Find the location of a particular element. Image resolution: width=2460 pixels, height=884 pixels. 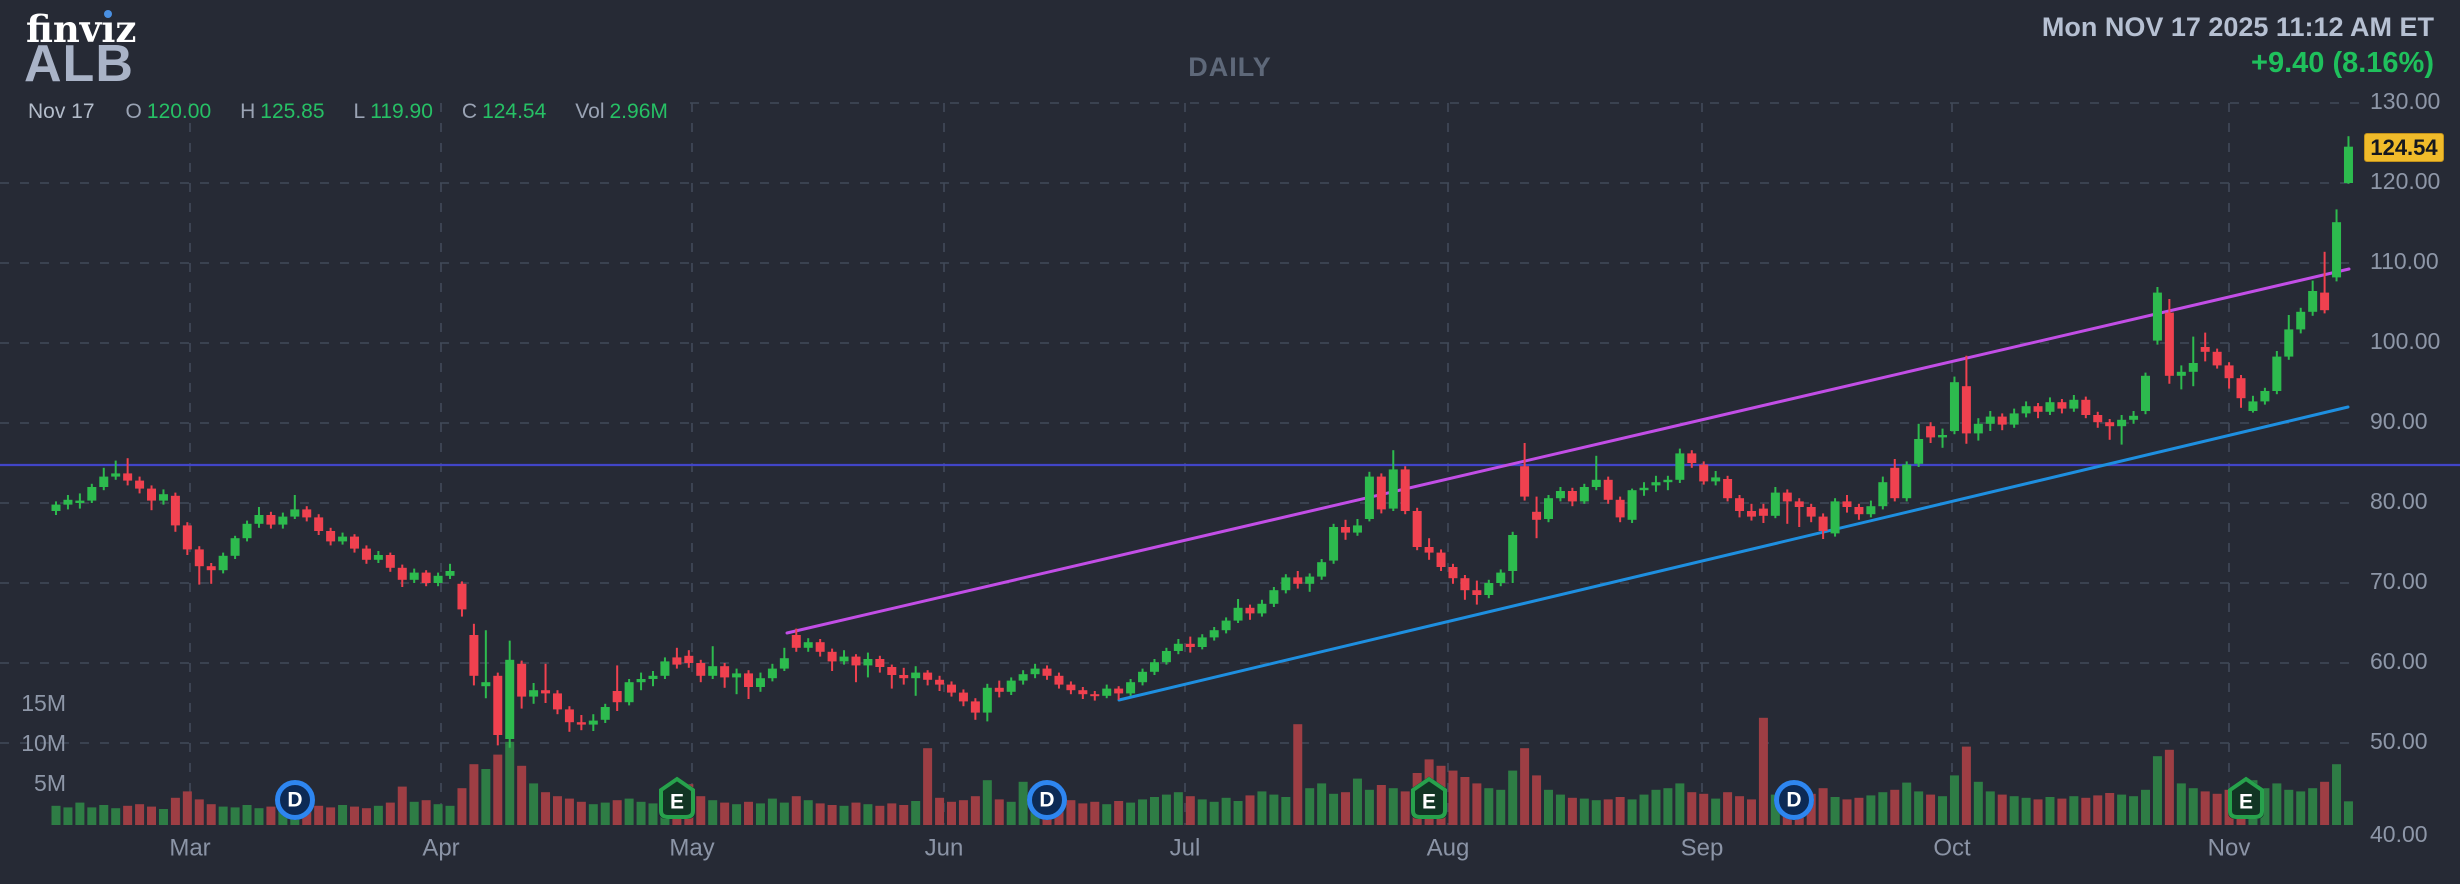

finviz-logo: finvı z is located at coordinates (81, 29).